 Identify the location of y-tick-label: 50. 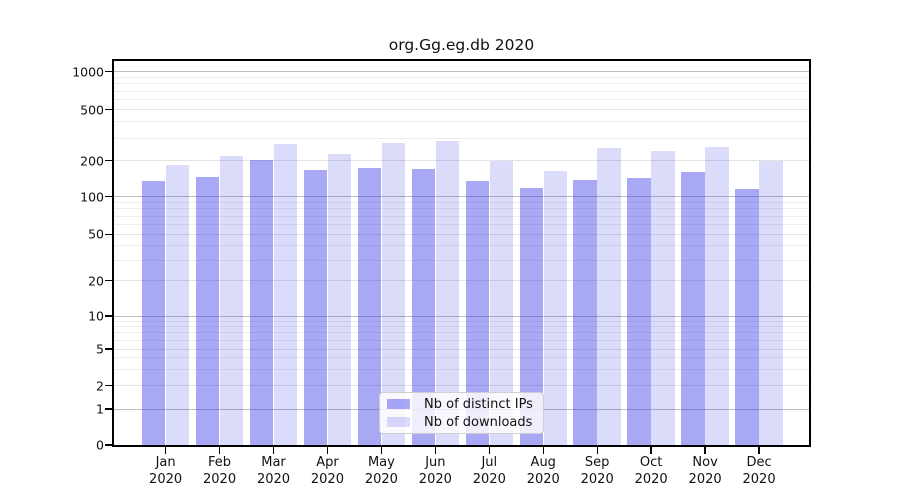
(96, 234).